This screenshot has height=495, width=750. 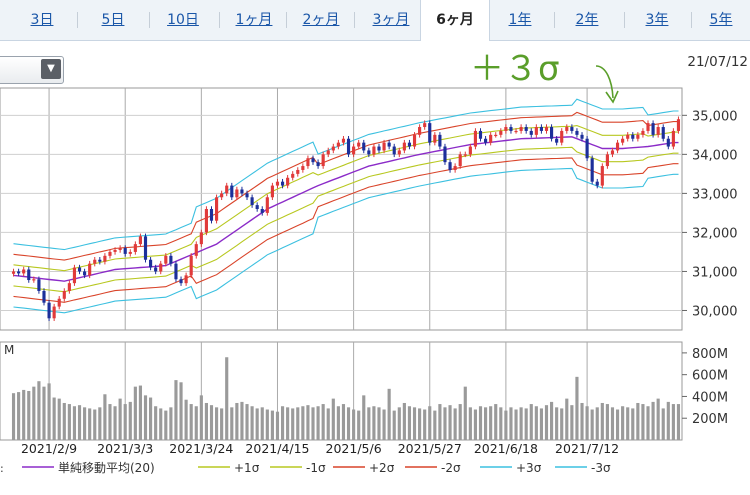 What do you see at coordinates (42, 20) in the screenshot?
I see `tab-0: 3日` at bounding box center [42, 20].